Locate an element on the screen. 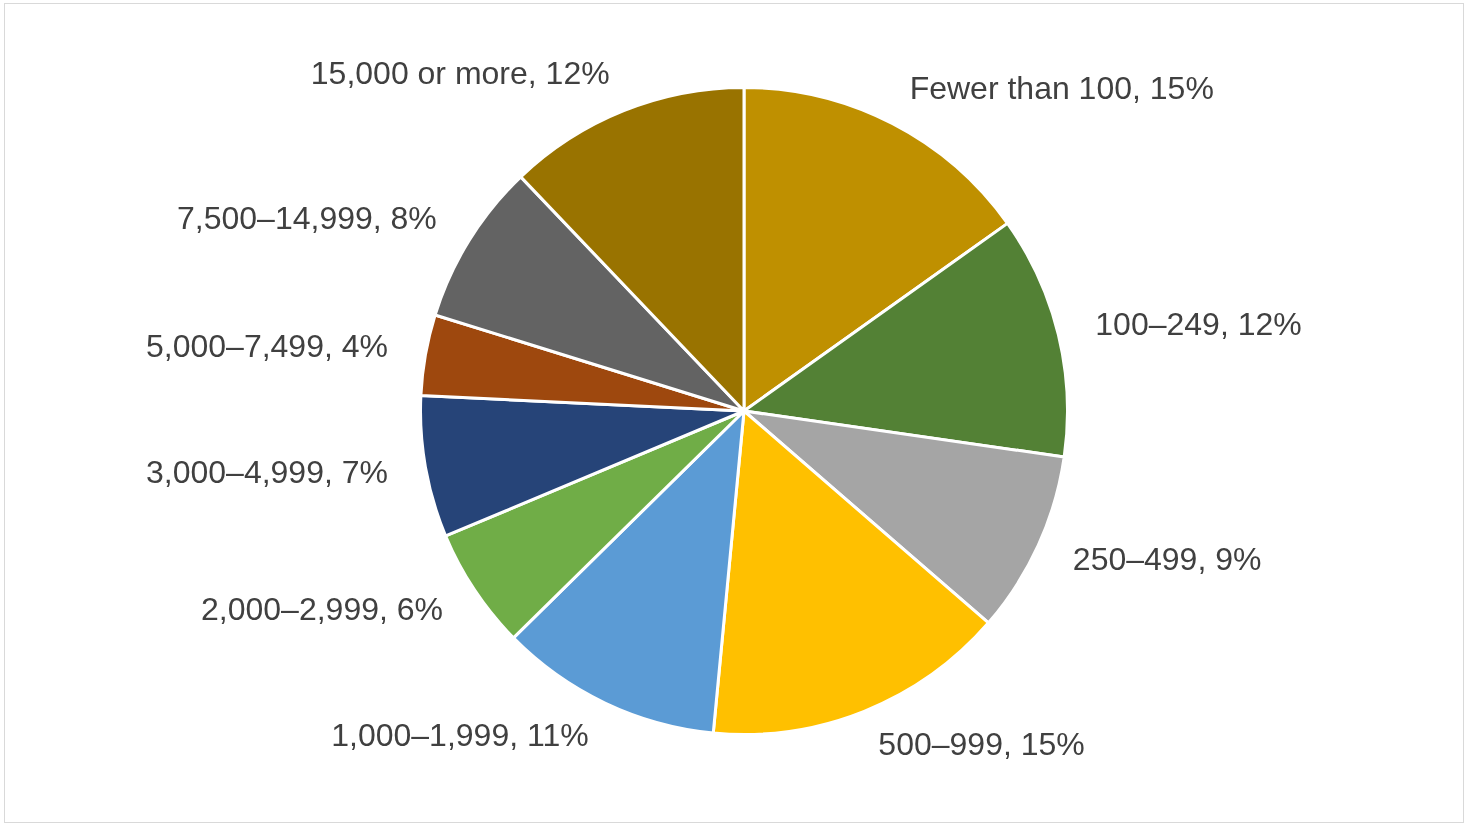 The width and height of the screenshot is (1470, 825). slice-label: 1,000–1,999, 11% is located at coordinates (460, 735).